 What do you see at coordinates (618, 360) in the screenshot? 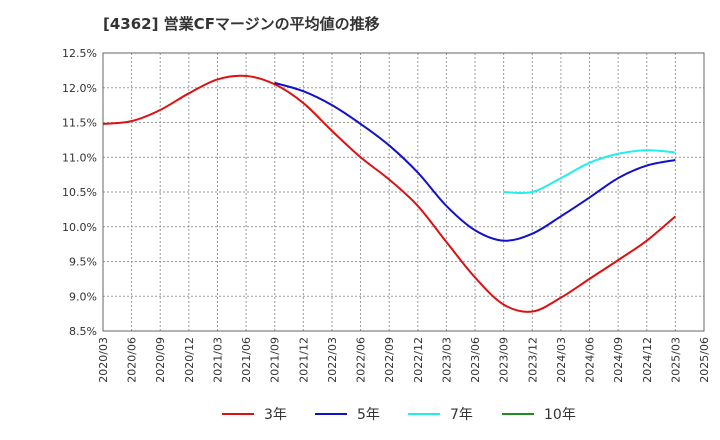
I see `x-tick-label: 2024/09` at bounding box center [618, 360].